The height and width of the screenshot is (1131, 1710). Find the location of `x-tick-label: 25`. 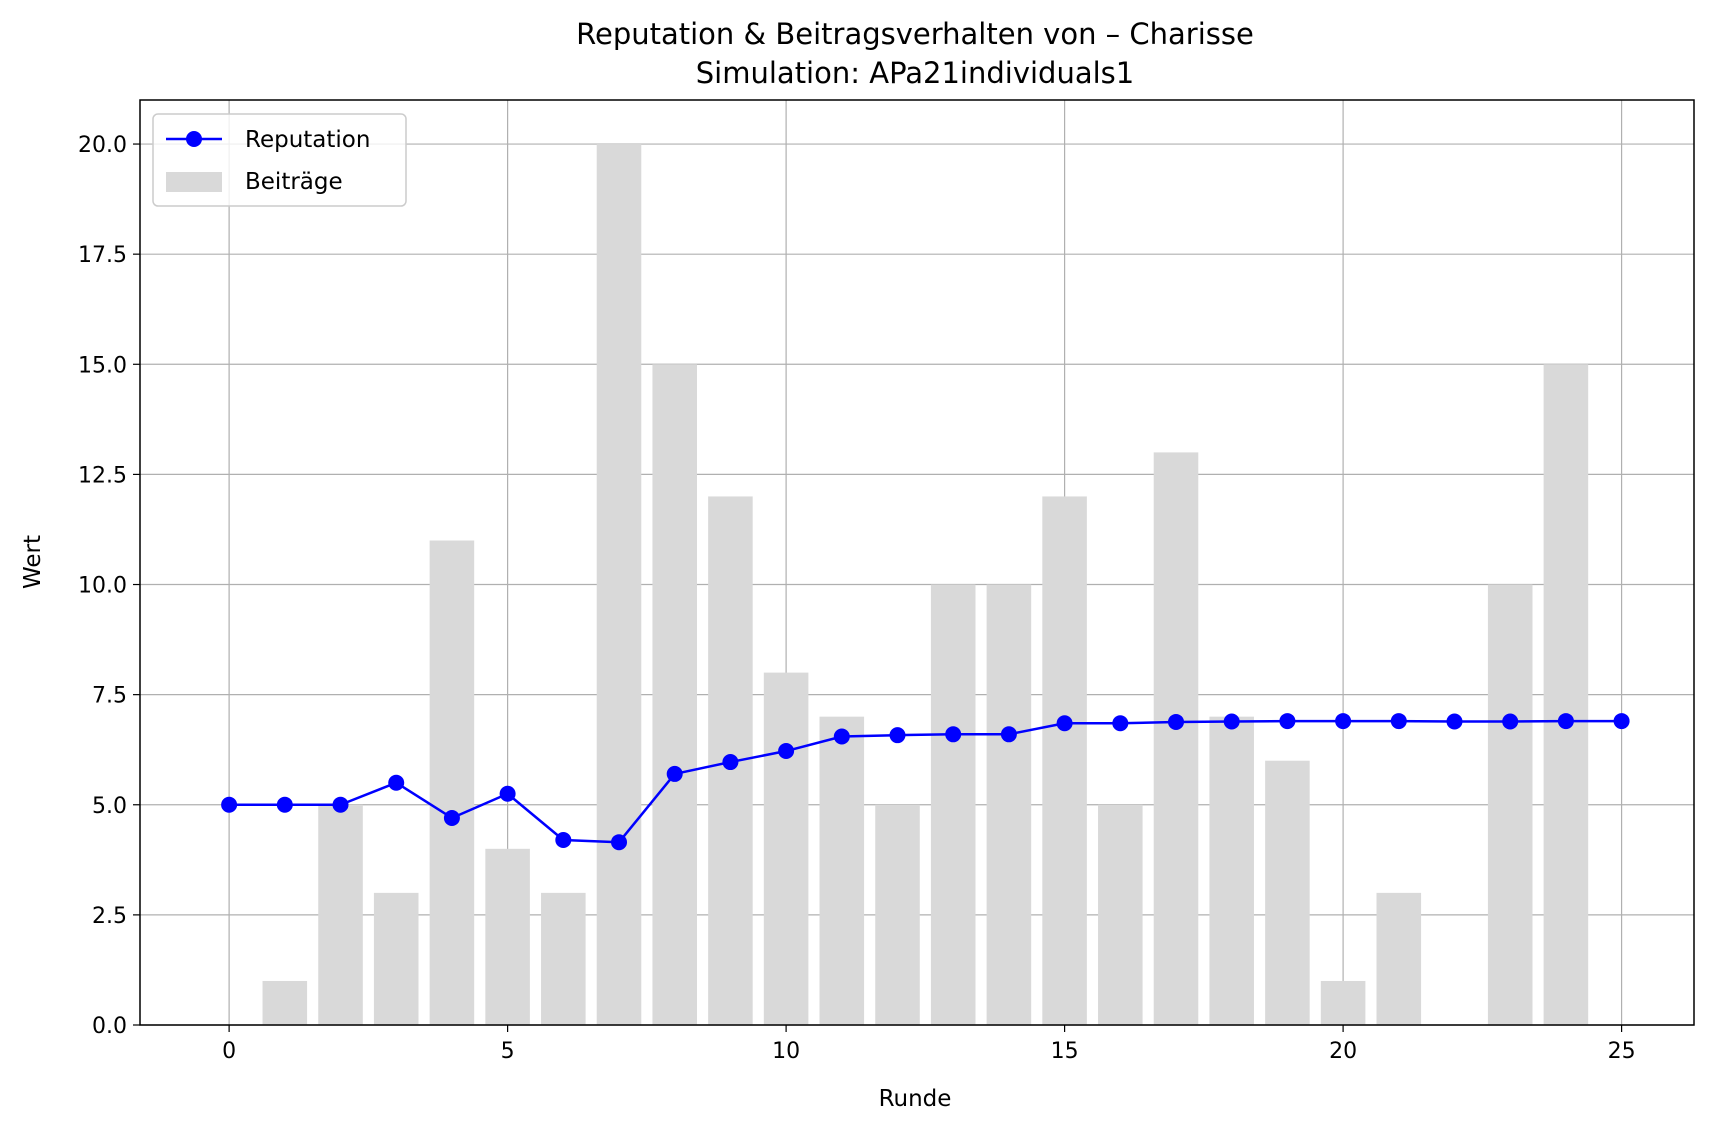

x-tick-label: 25 is located at coordinates (1622, 1051).